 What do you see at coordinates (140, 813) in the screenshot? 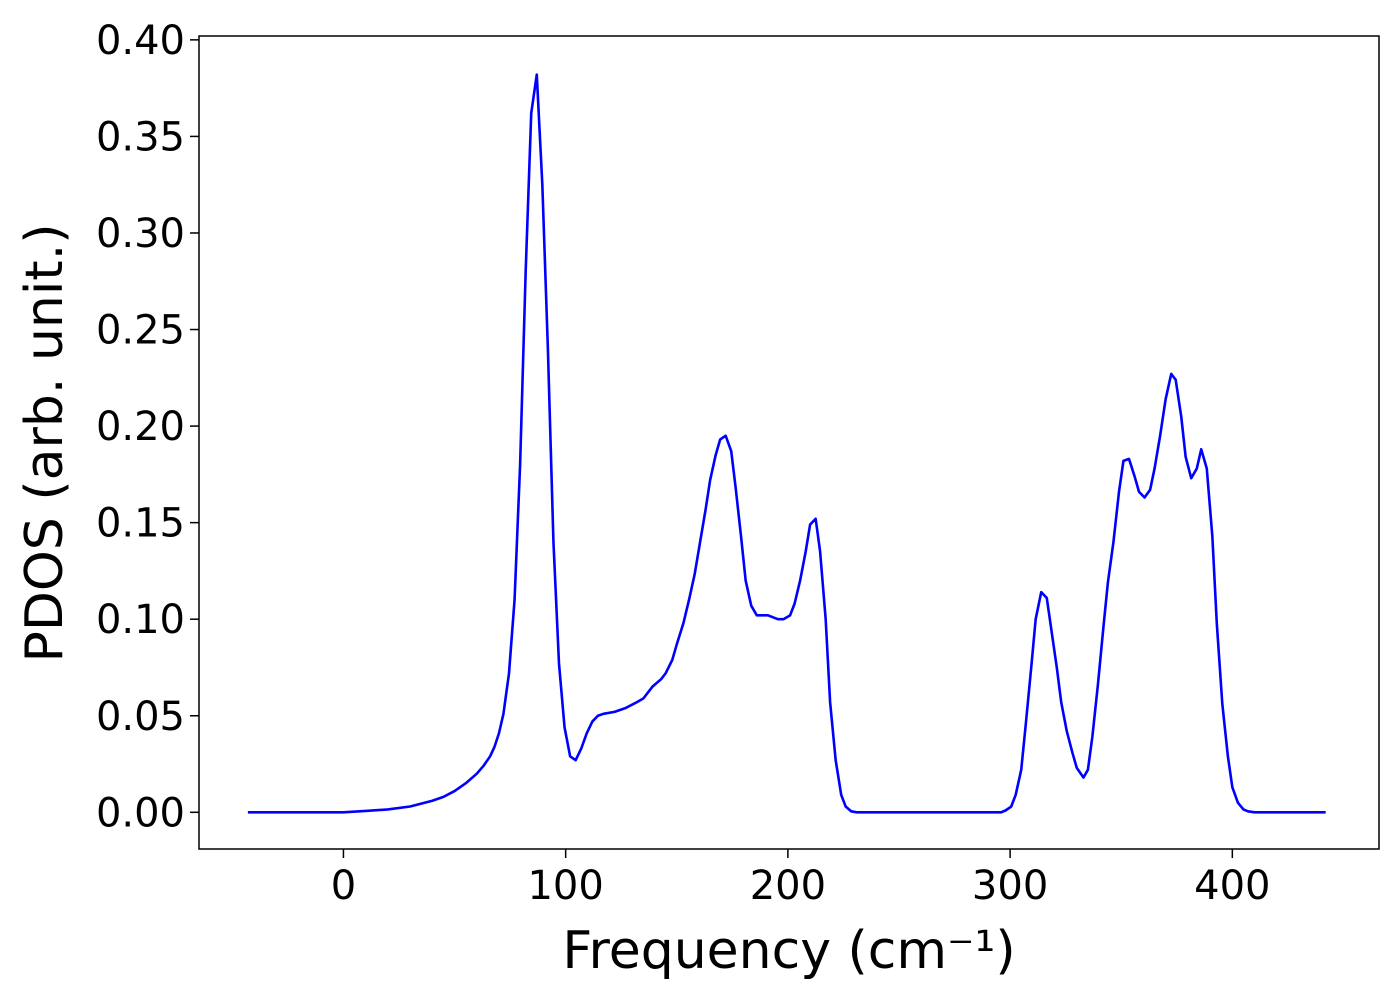
I see `y-tick-label: 0.00` at bounding box center [140, 813].